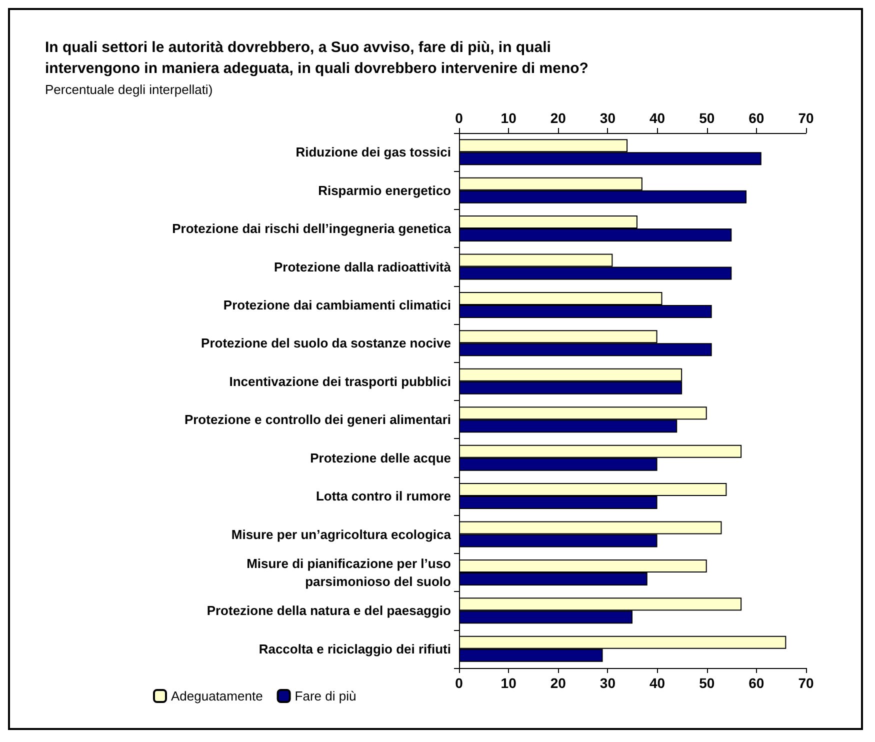 Image resolution: width=875 pixels, height=742 pixels. Describe the element at coordinates (508, 683) in the screenshot. I see `x-tick-label: 10` at that location.